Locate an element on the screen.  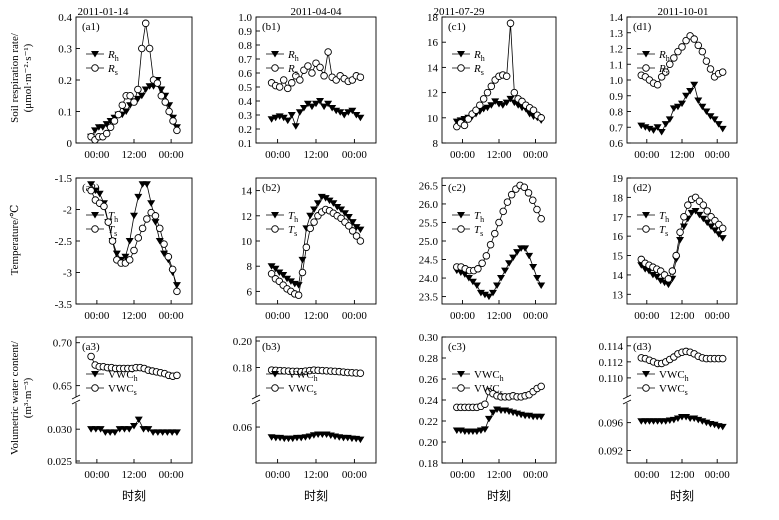
y-tick-label: 0.24 is located at coordinates (429, 401).